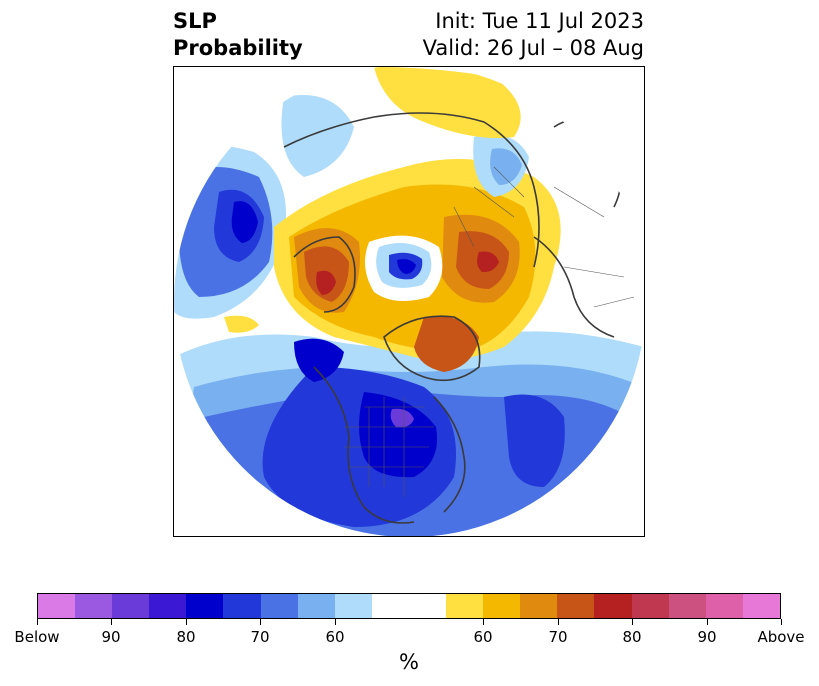 The height and width of the screenshot is (686, 819). I want to click on region-siberia-pale, so click(317, 136).